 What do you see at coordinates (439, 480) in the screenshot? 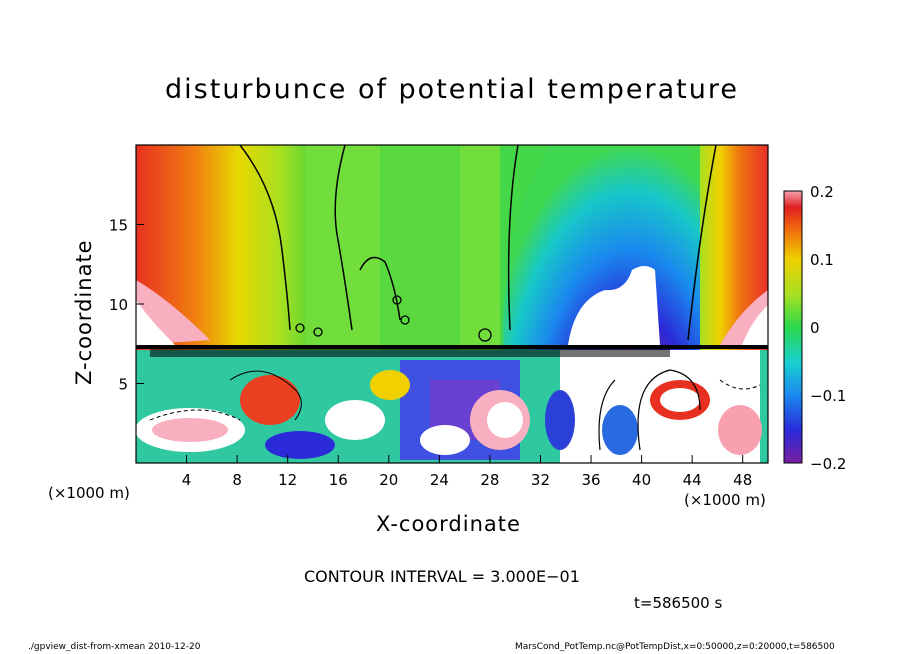
I see `x-tick-label: 24` at bounding box center [439, 480].